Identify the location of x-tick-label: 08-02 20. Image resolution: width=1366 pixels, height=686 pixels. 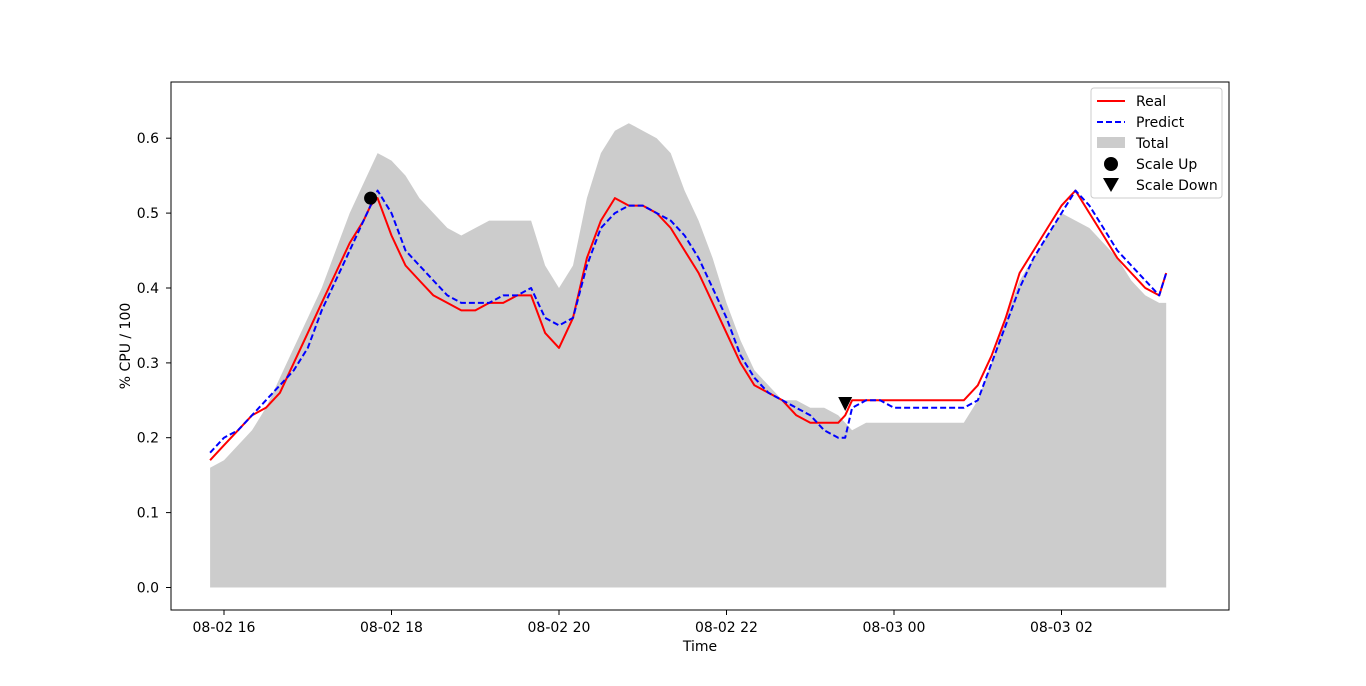
(559, 628).